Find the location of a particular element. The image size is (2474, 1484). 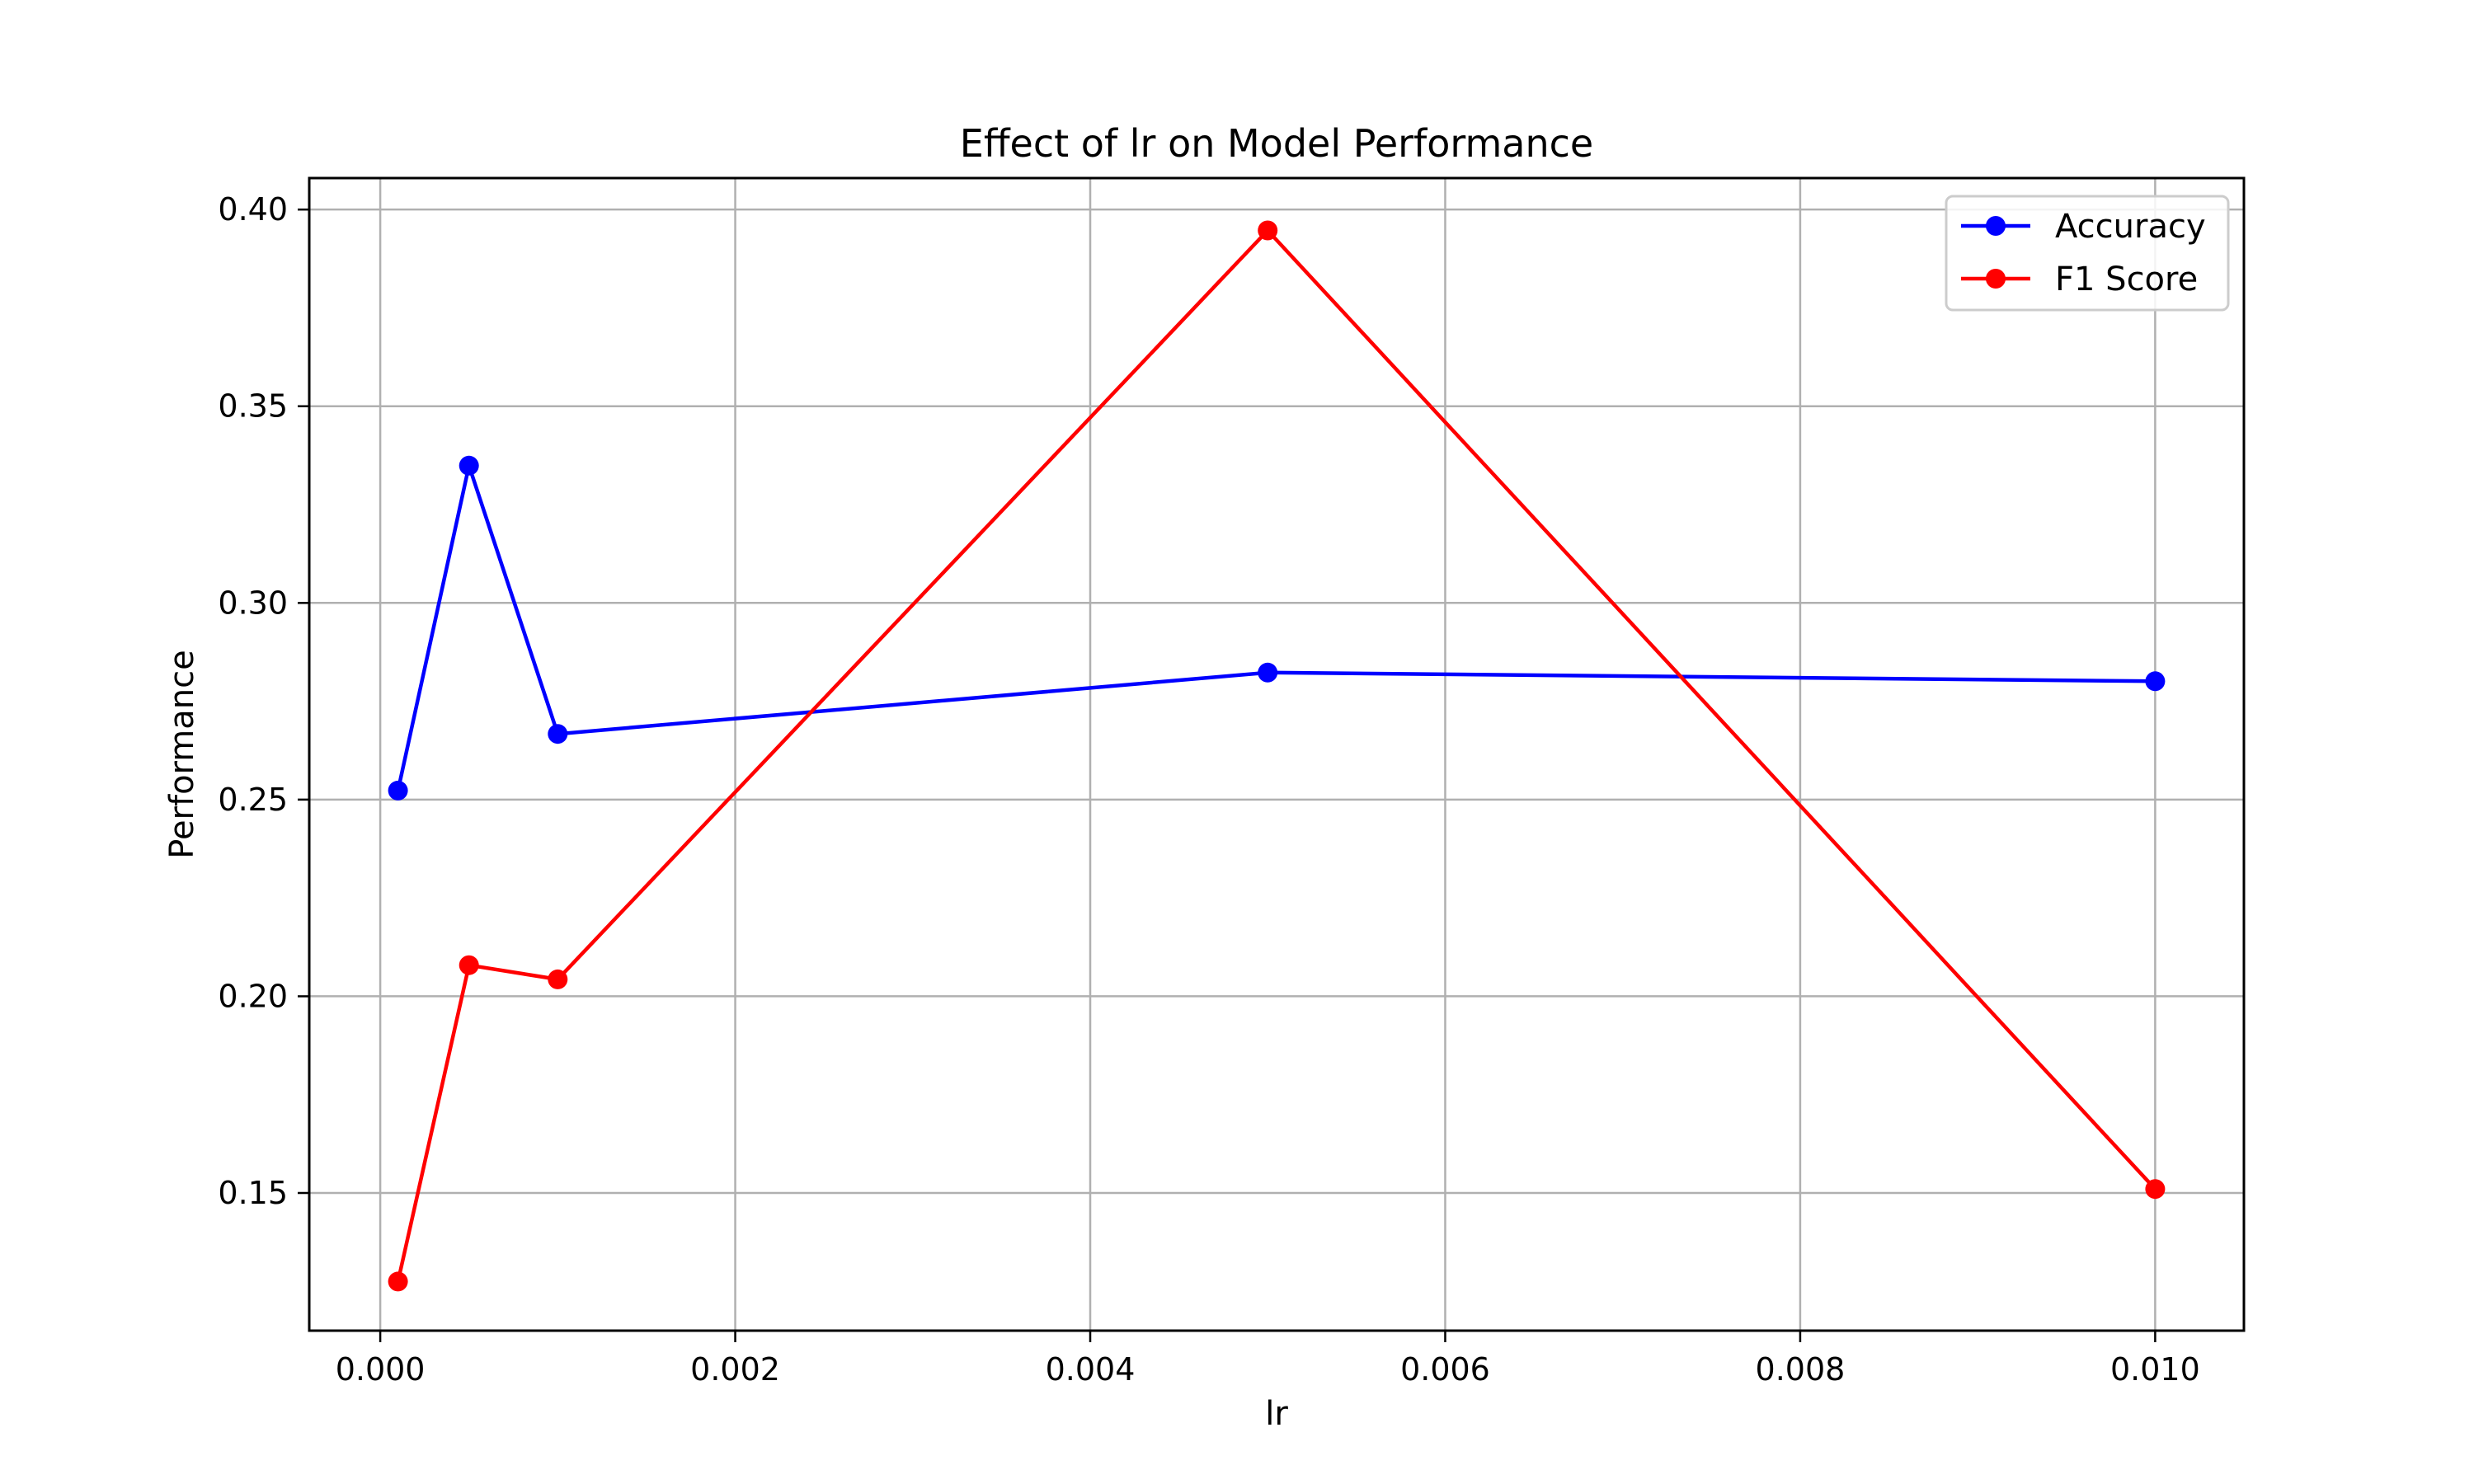

chart-title: Effect of lr on Model Performance is located at coordinates (1276, 143).